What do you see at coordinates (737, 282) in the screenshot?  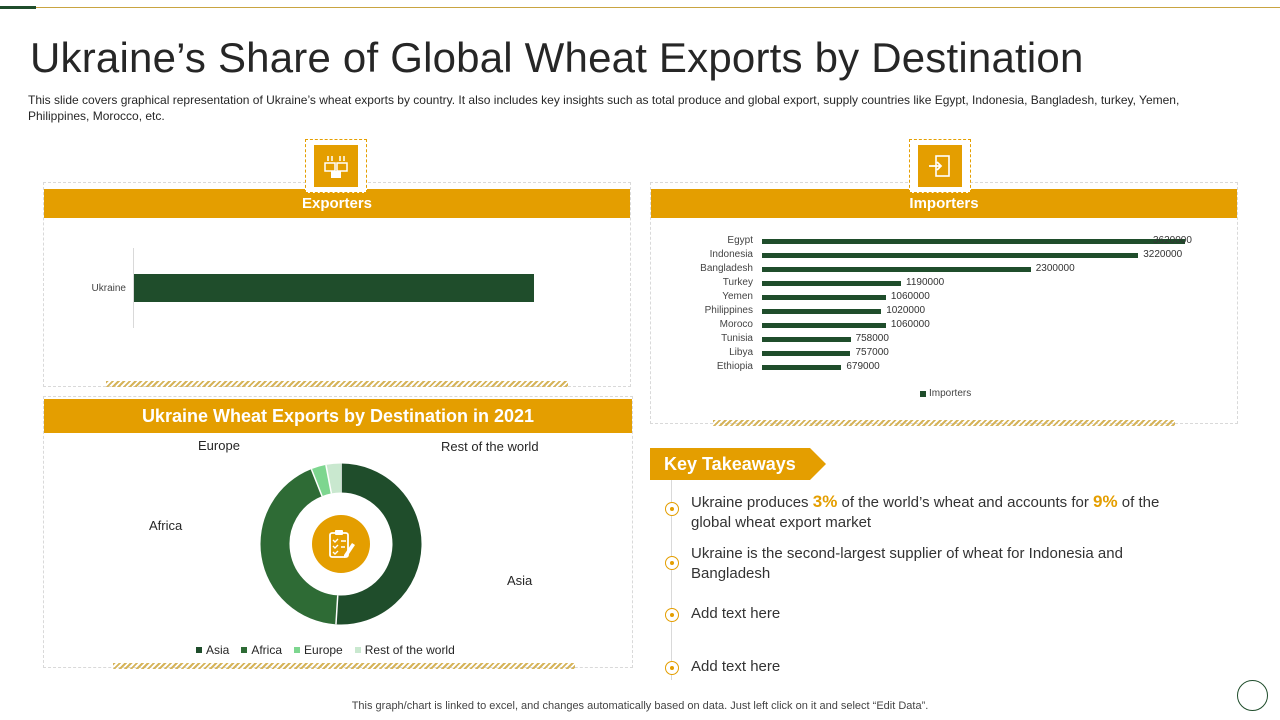 I see `importers-category-label: Turkey` at bounding box center [737, 282].